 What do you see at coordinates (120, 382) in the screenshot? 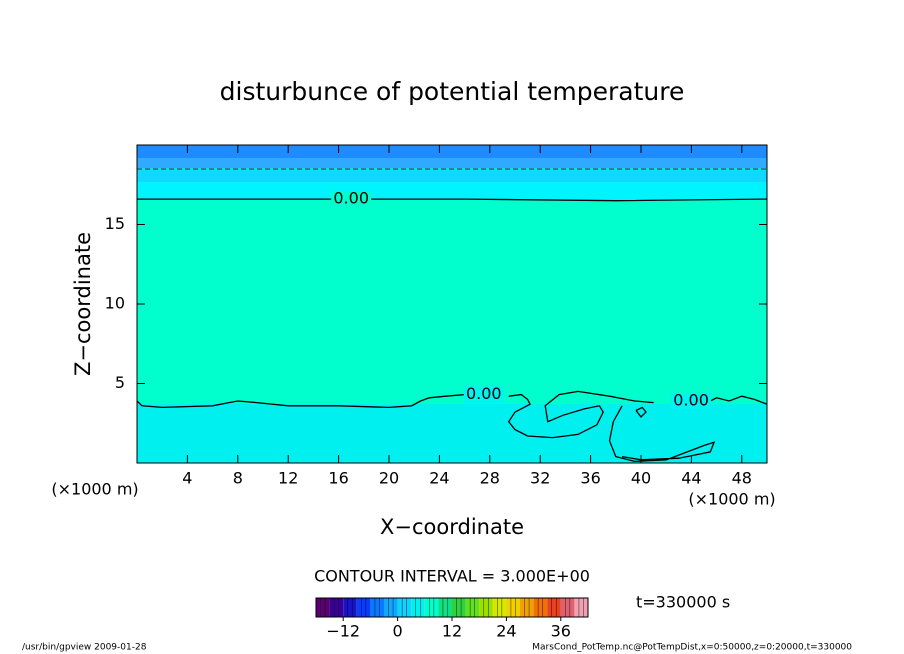
I see `y-tick-label: 5` at bounding box center [120, 382].